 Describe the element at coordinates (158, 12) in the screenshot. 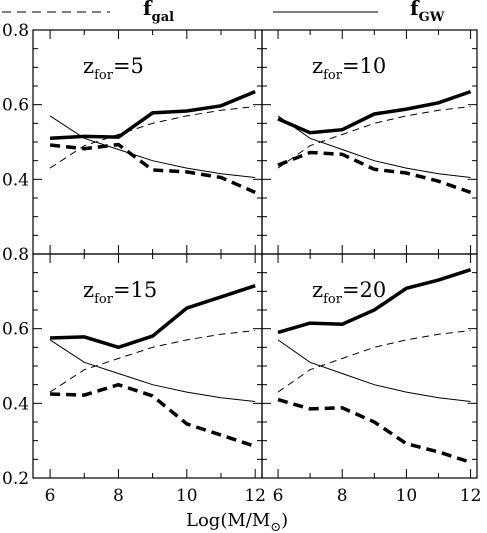

I see `legend-fgal-label: fgal` at that location.